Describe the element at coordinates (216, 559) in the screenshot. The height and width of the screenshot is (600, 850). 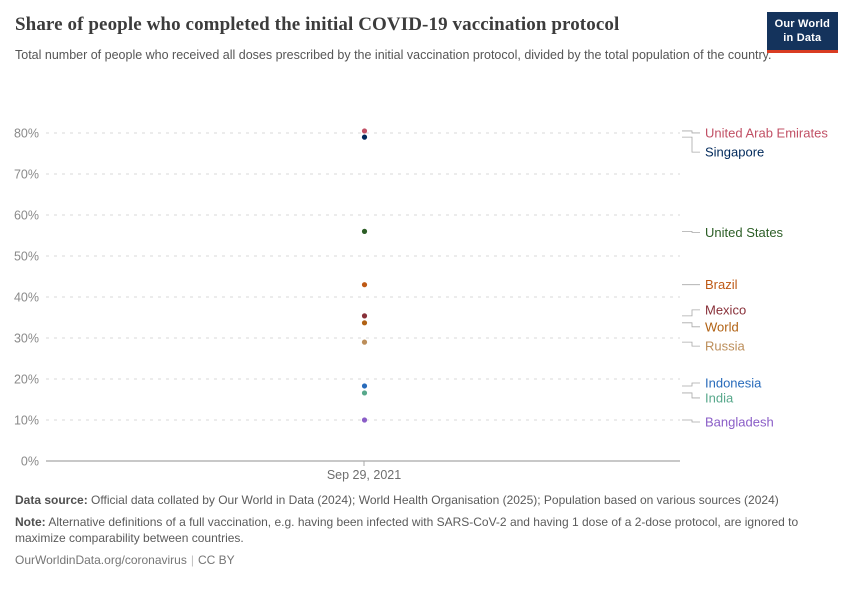
I see `license-link: CC BY` at that location.